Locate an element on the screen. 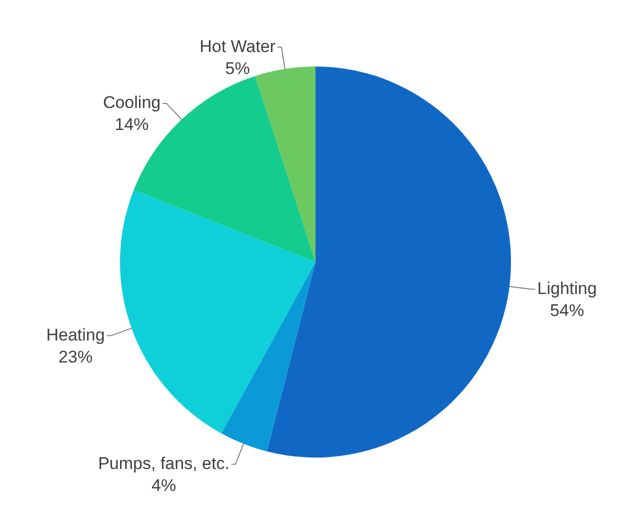  data-label: 4% is located at coordinates (163, 485).